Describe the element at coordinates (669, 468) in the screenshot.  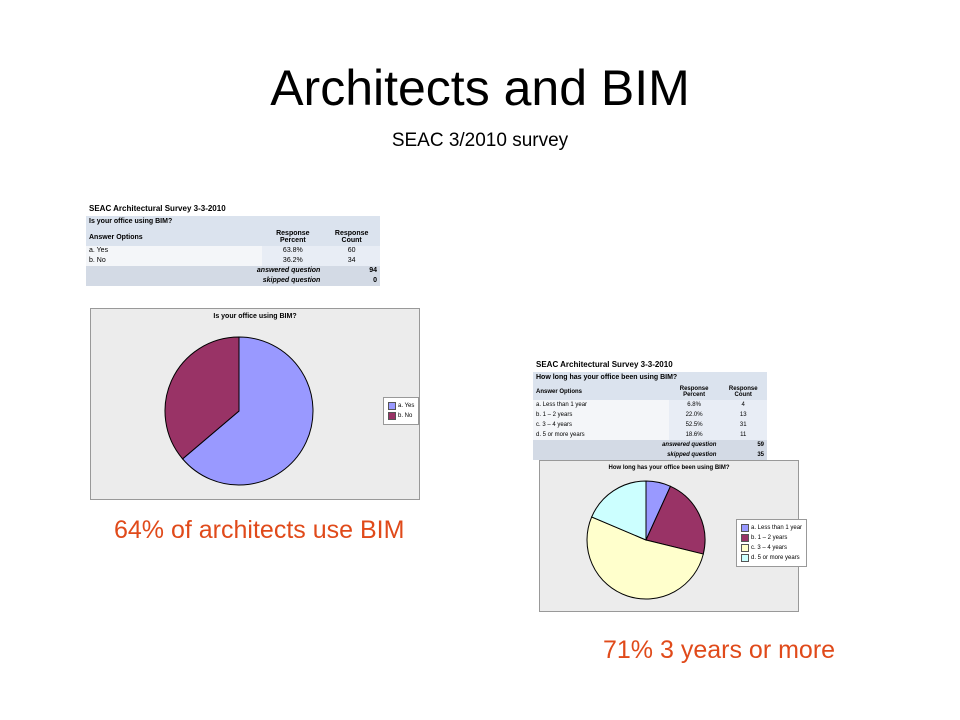
I see `chart-title: How long has your office been using BIM?` at that location.